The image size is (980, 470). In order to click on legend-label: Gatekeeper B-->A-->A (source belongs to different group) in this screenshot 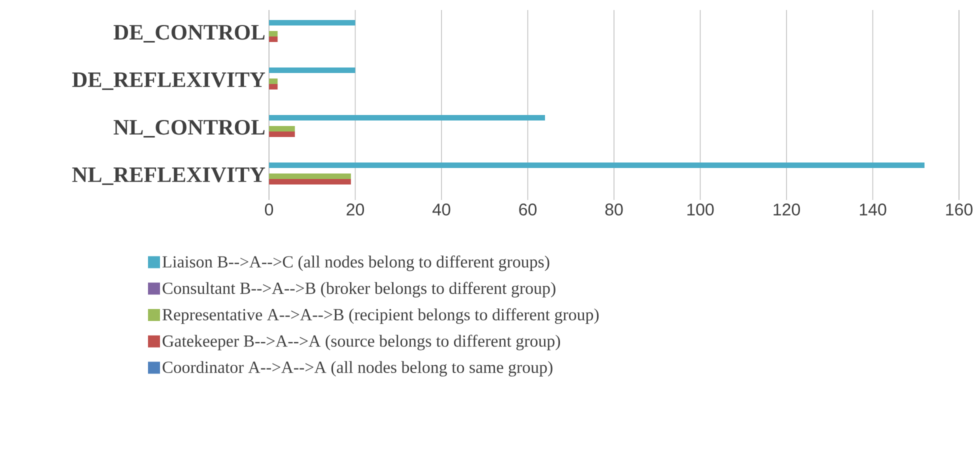, I will do `click(361, 342)`.